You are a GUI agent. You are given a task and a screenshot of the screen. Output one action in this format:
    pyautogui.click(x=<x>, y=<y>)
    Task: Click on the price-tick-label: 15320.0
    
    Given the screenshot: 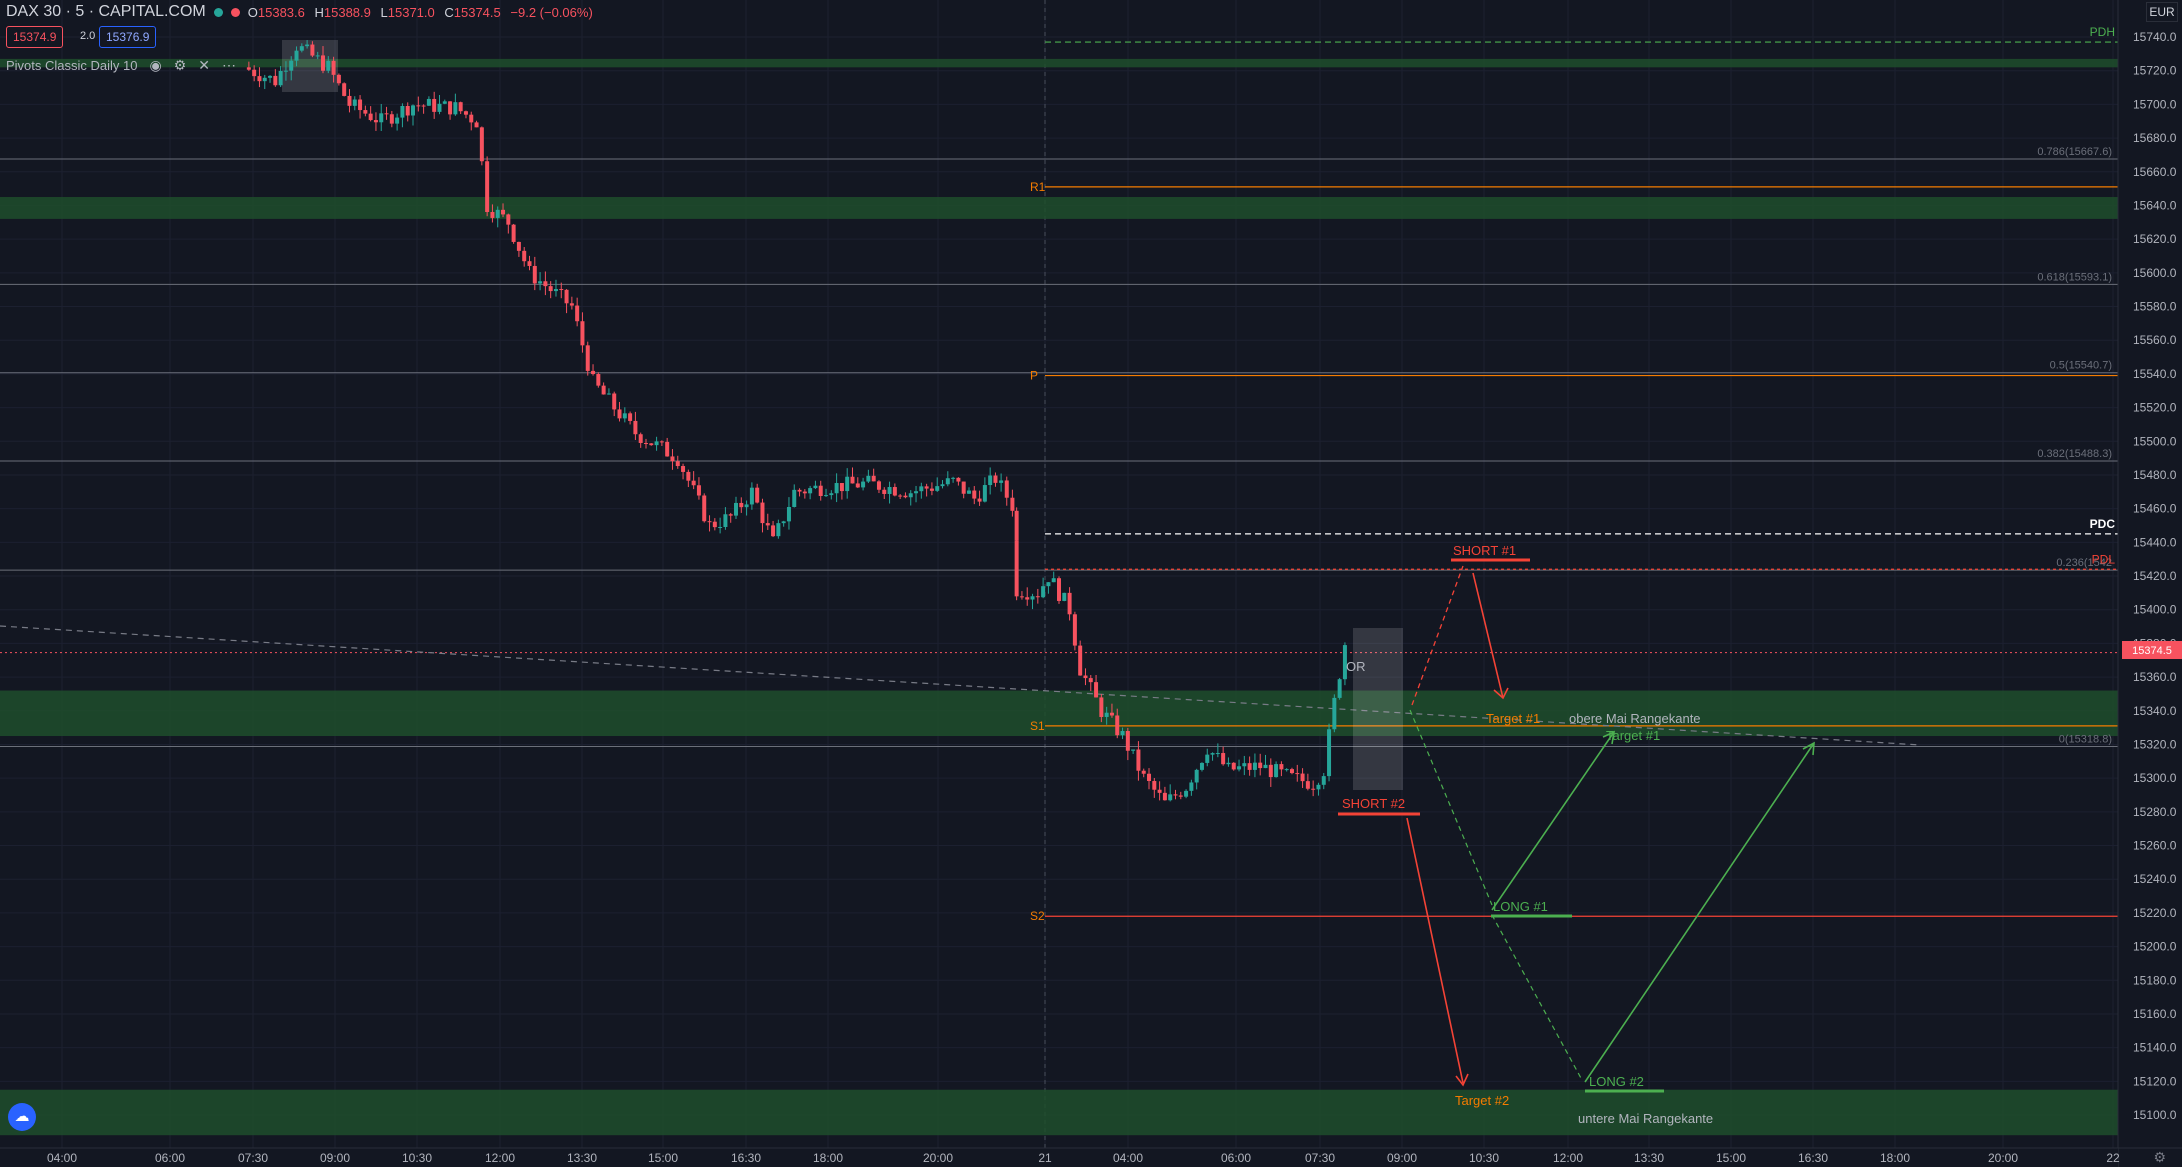 What is the action you would take?
    pyautogui.click(x=2155, y=744)
    